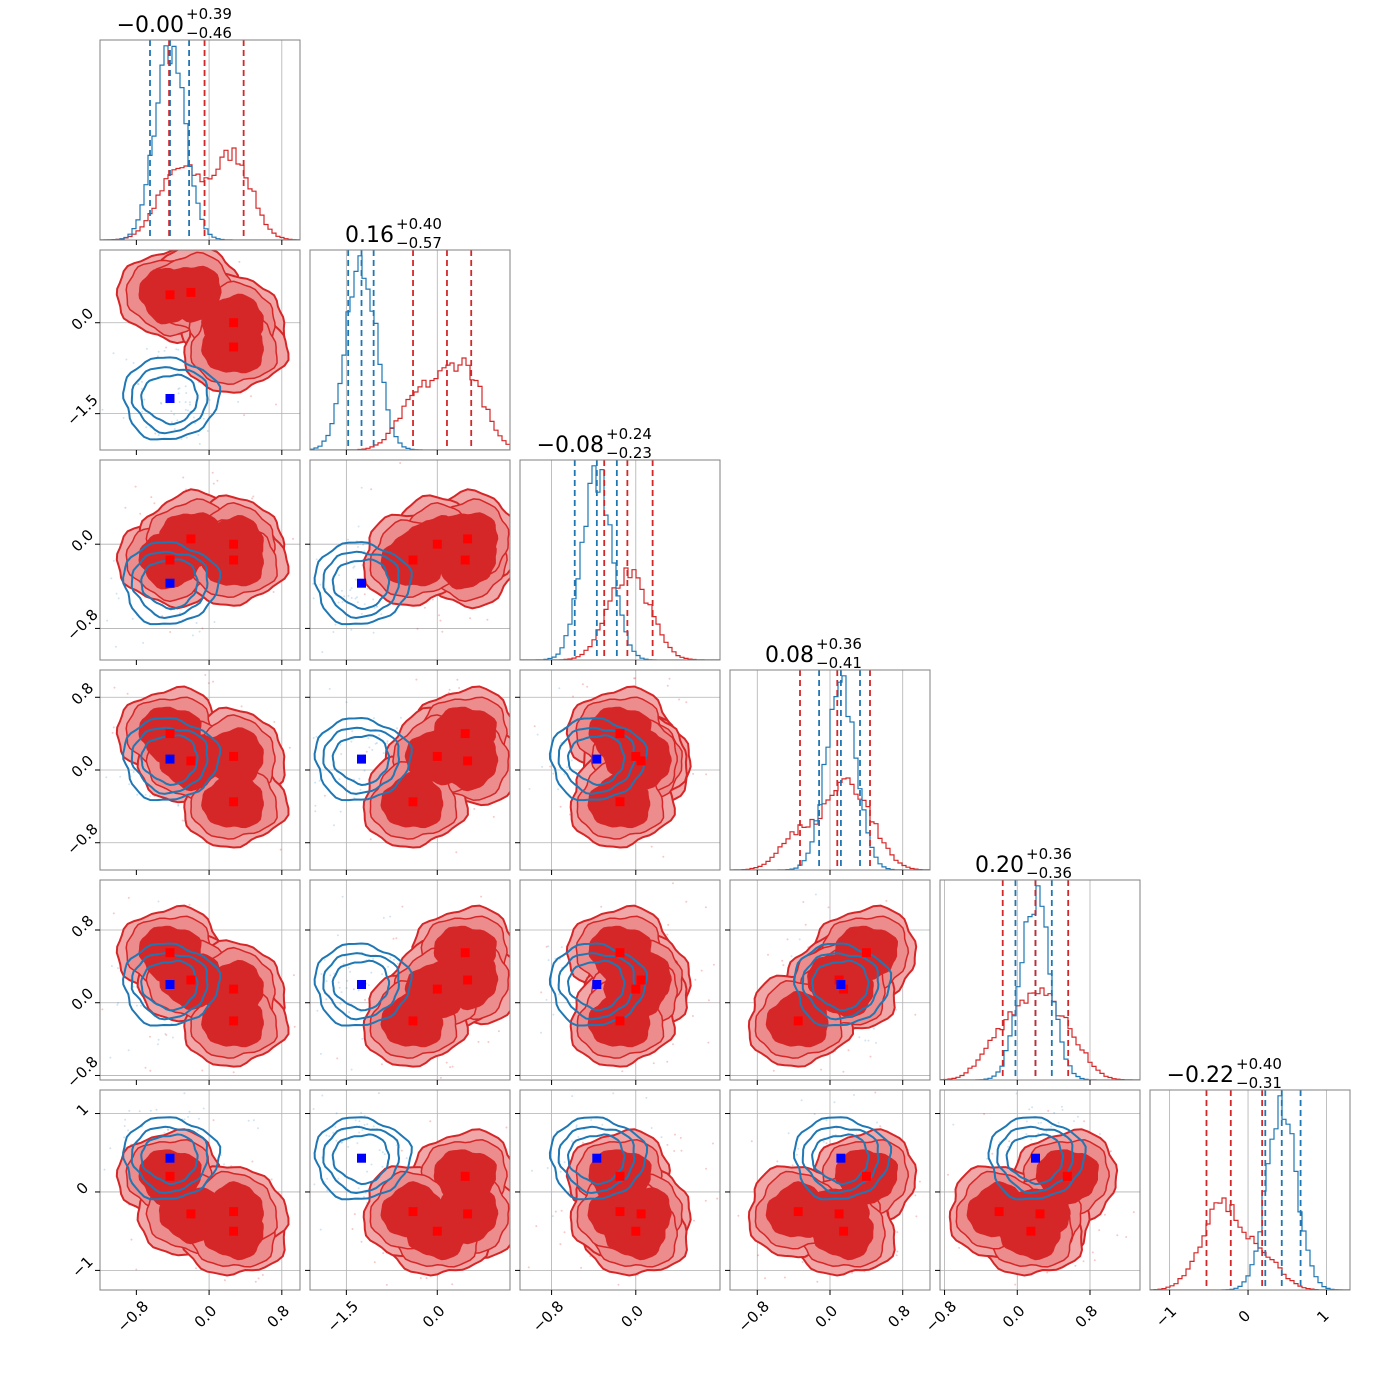 This screenshot has width=1390, height=1394. Describe the element at coordinates (83, 999) in the screenshot. I see `y-tick-label: 0.0` at that location.